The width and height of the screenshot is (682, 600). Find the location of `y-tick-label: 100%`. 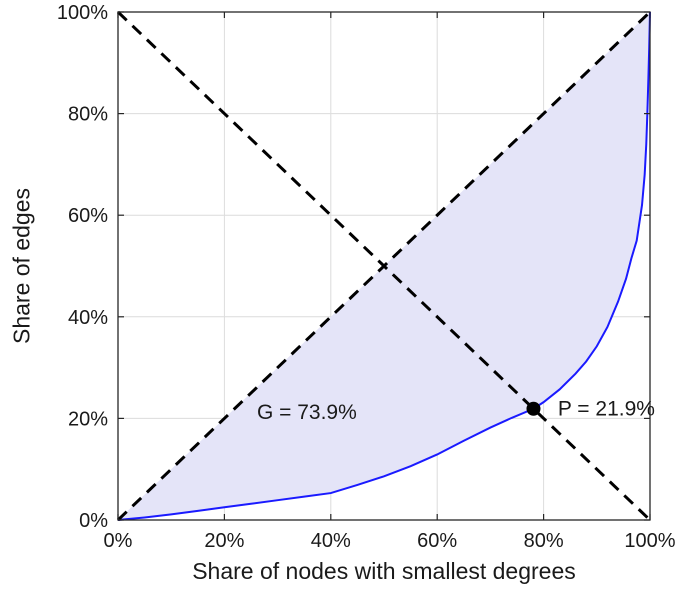

y-tick-label: 100% is located at coordinates (82, 13).